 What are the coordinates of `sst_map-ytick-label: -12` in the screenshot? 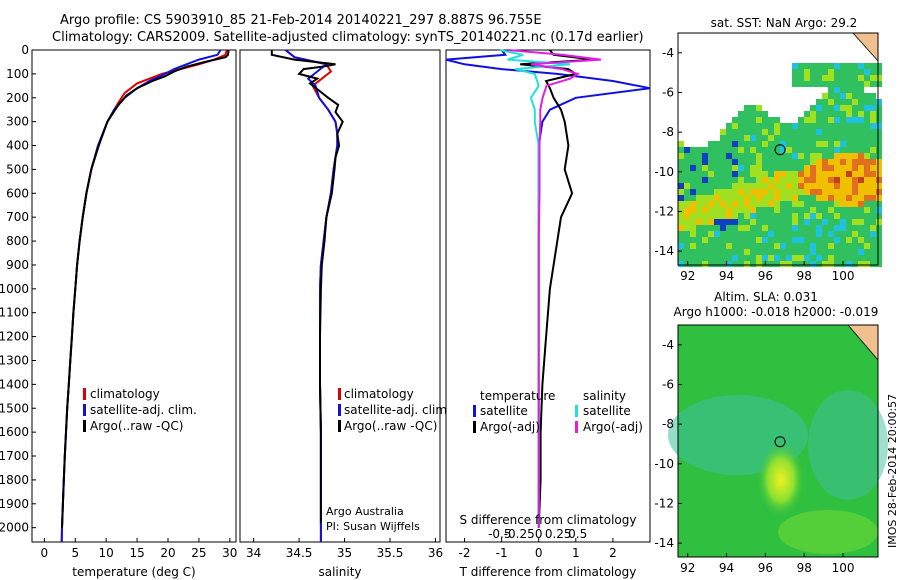 It's located at (664, 211).